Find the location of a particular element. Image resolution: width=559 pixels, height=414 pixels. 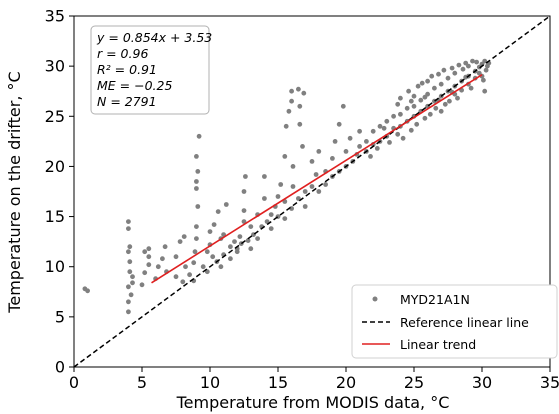

stat-count: N = 2791 is located at coordinates (127, 101).